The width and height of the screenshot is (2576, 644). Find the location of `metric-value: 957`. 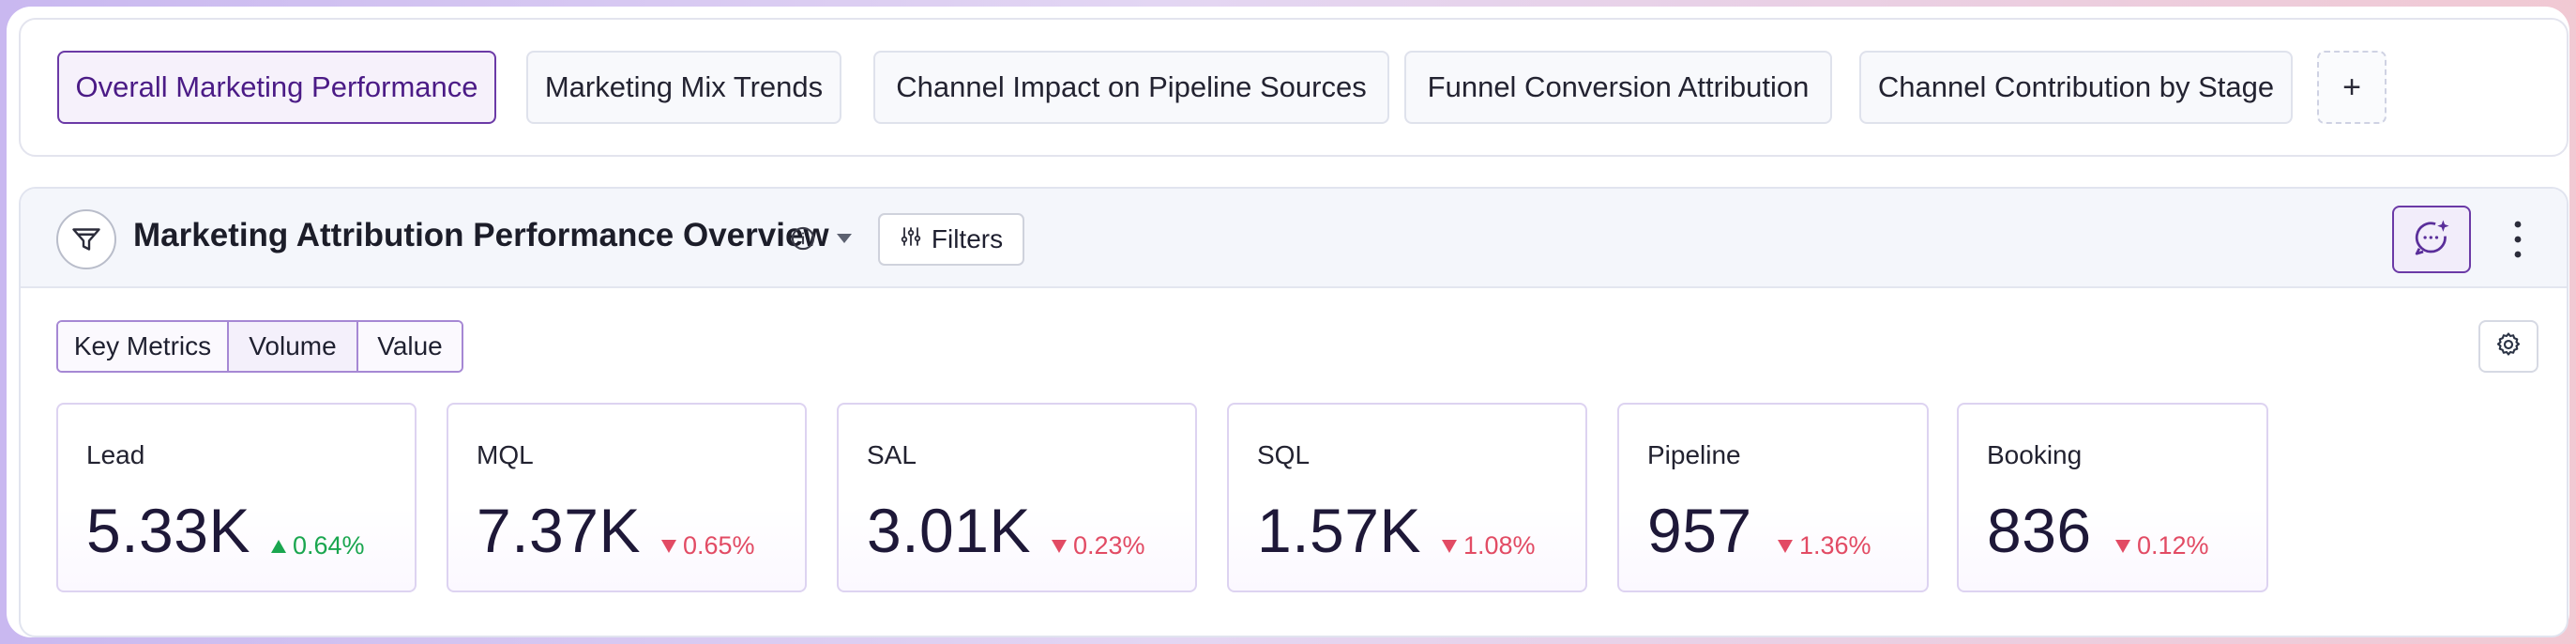

metric-value: 957 is located at coordinates (1700, 530).